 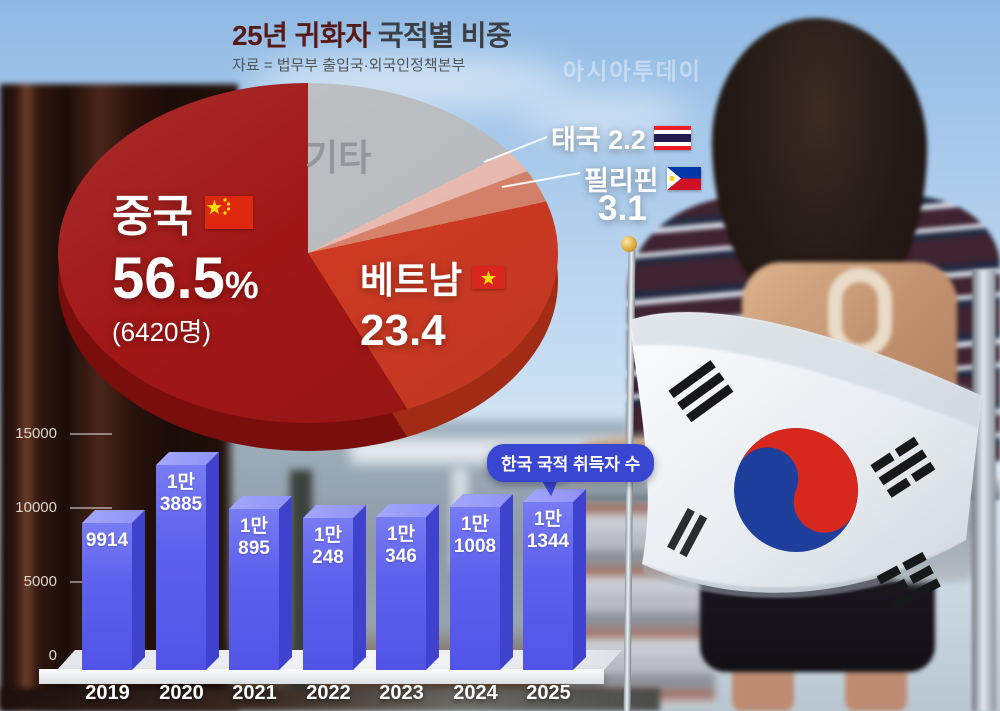 I want to click on x-axis-label-2023: 2023, so click(x=401, y=693).